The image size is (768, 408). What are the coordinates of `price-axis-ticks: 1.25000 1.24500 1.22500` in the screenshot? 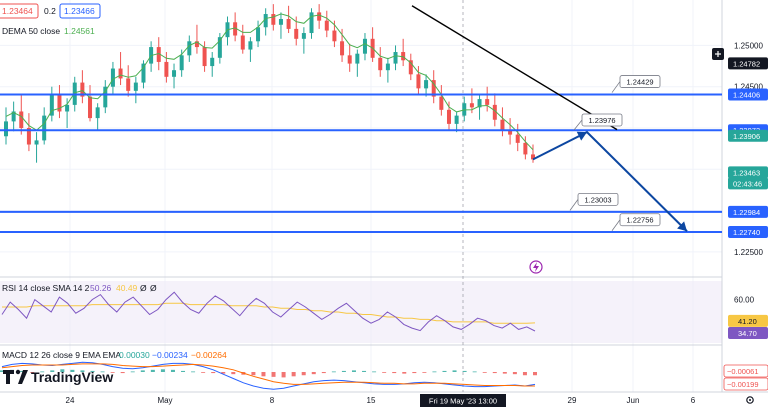 It's located at (748, 148).